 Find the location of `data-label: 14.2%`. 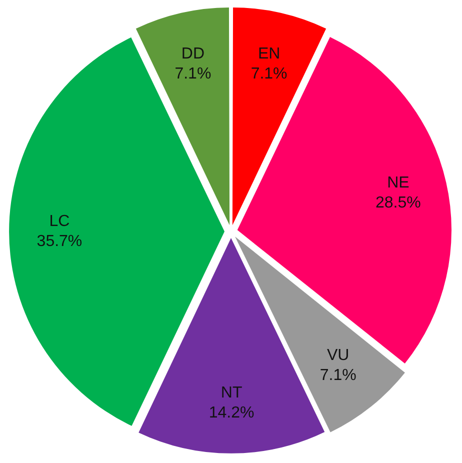

data-label: 14.2% is located at coordinates (231, 413).